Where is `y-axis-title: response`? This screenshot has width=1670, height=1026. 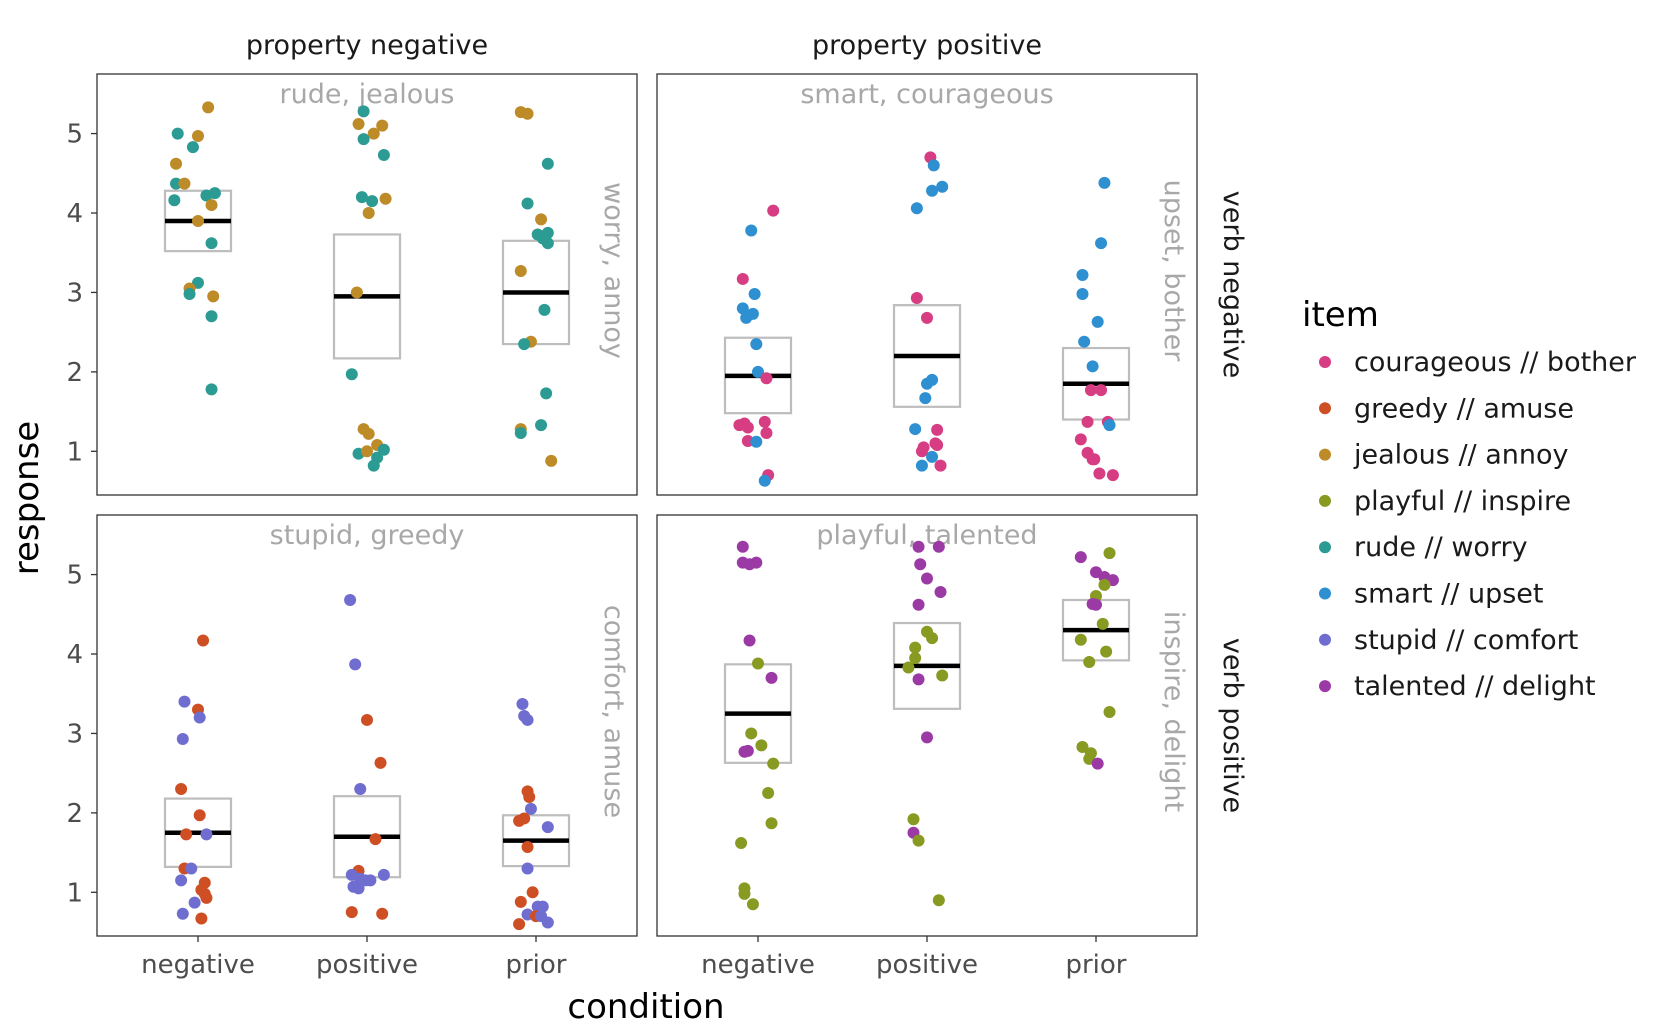
y-axis-title: response is located at coordinates (27, 498).